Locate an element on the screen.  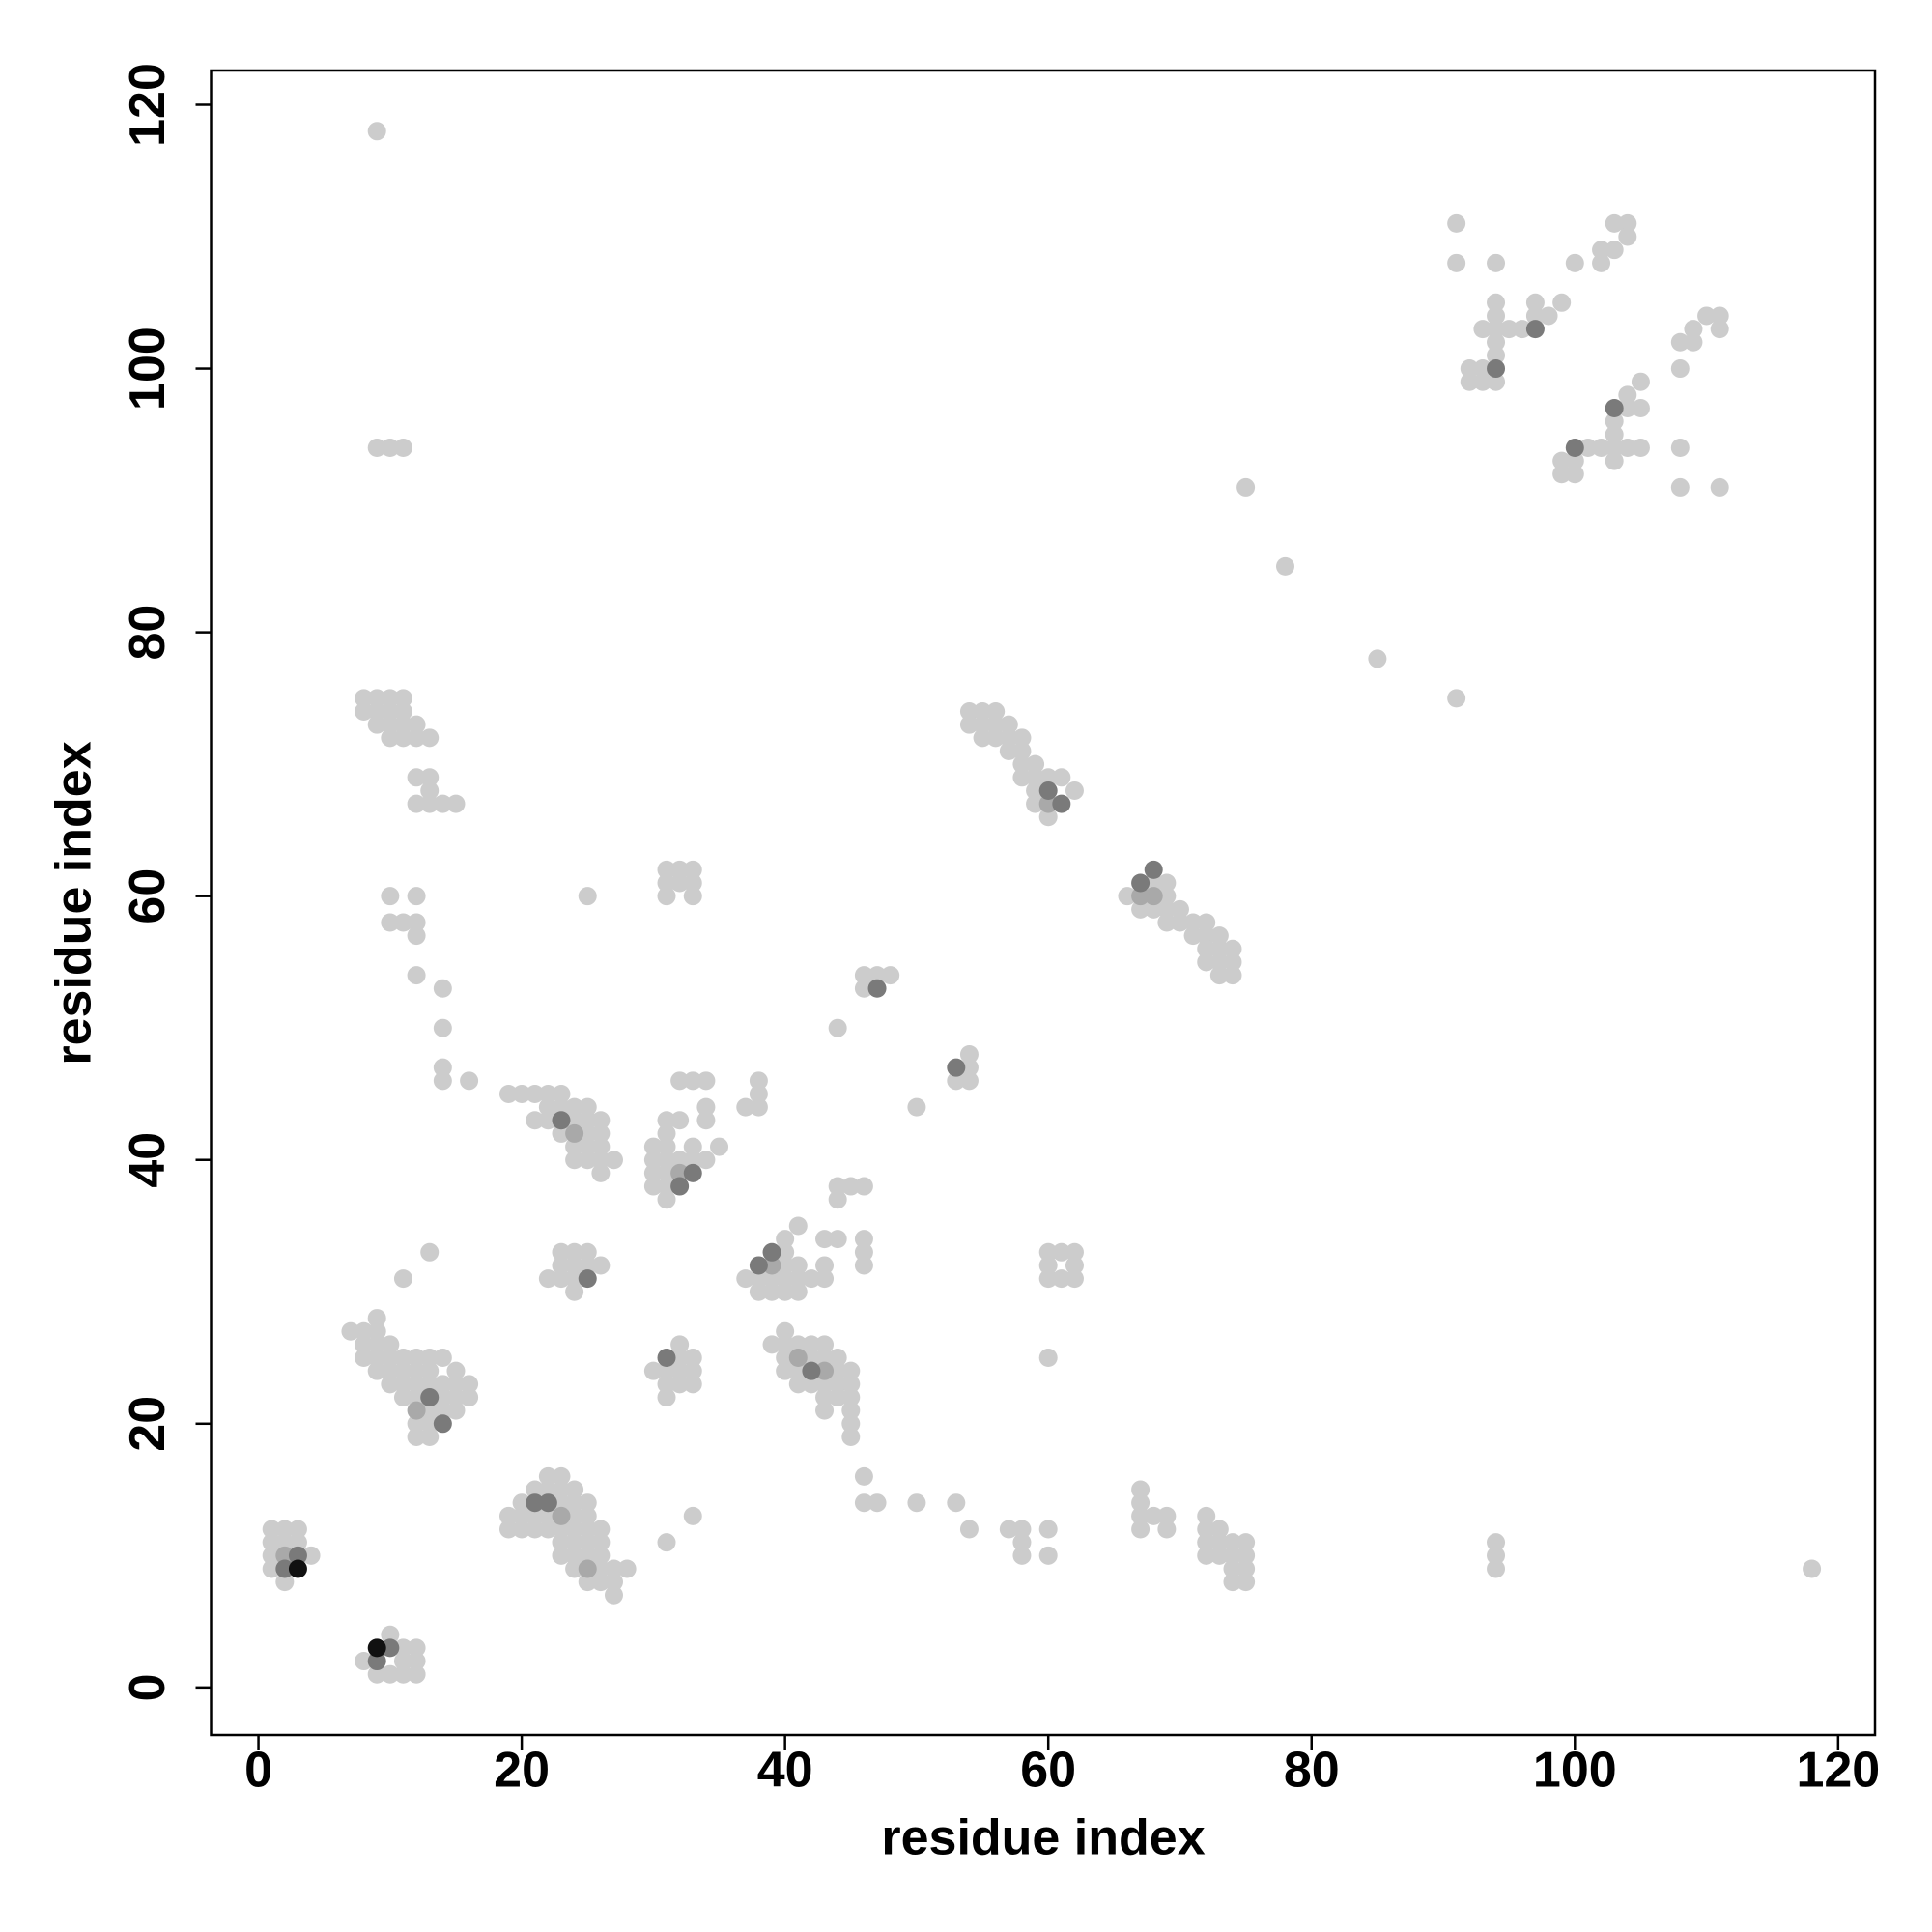
y-tick-label: 120 is located at coordinates (148, 105).